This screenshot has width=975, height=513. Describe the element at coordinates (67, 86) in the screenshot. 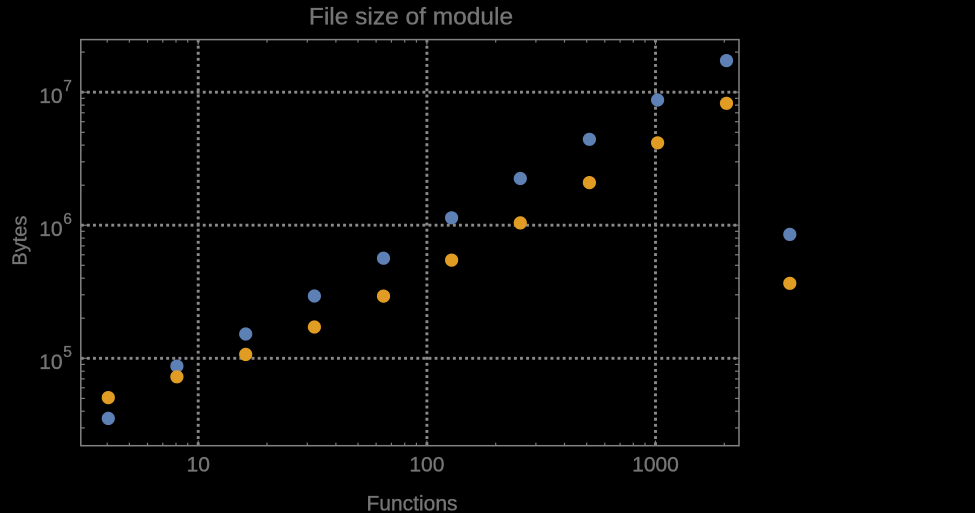

I see `svg-text: 7` at that location.